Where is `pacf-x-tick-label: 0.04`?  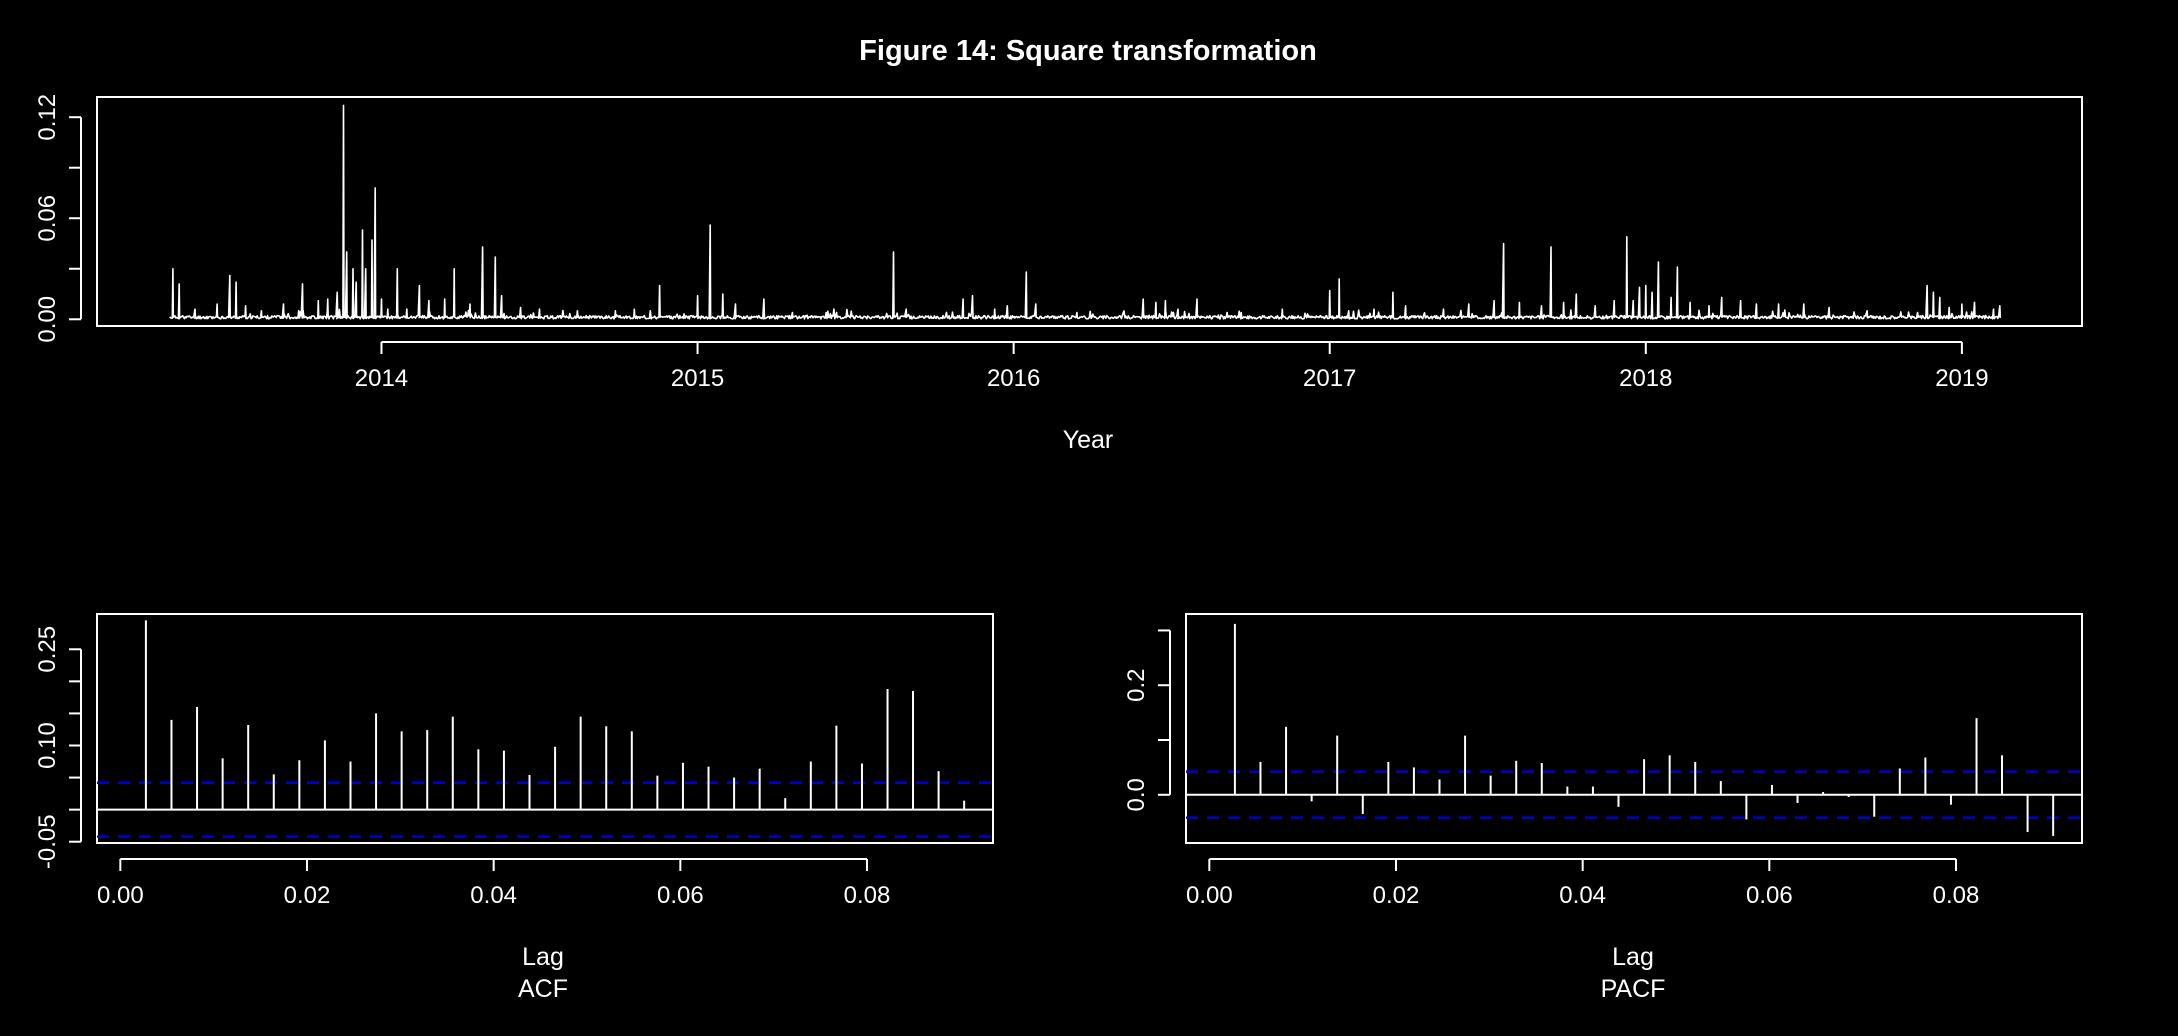
pacf-x-tick-label: 0.04 is located at coordinates (1582, 895).